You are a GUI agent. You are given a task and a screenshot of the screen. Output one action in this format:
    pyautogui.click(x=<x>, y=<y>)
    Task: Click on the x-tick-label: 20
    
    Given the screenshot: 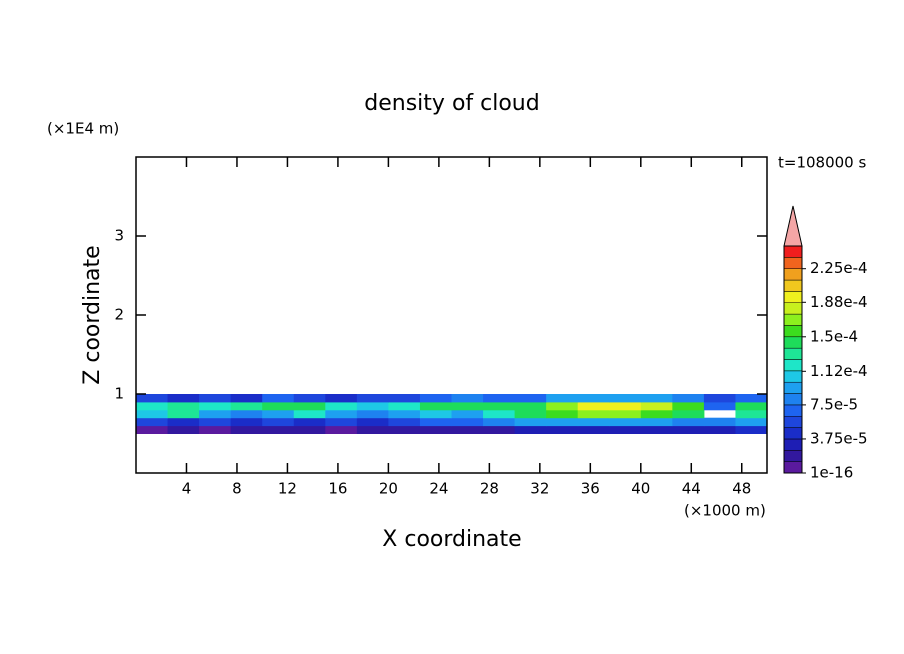 What is the action you would take?
    pyautogui.click(x=388, y=489)
    